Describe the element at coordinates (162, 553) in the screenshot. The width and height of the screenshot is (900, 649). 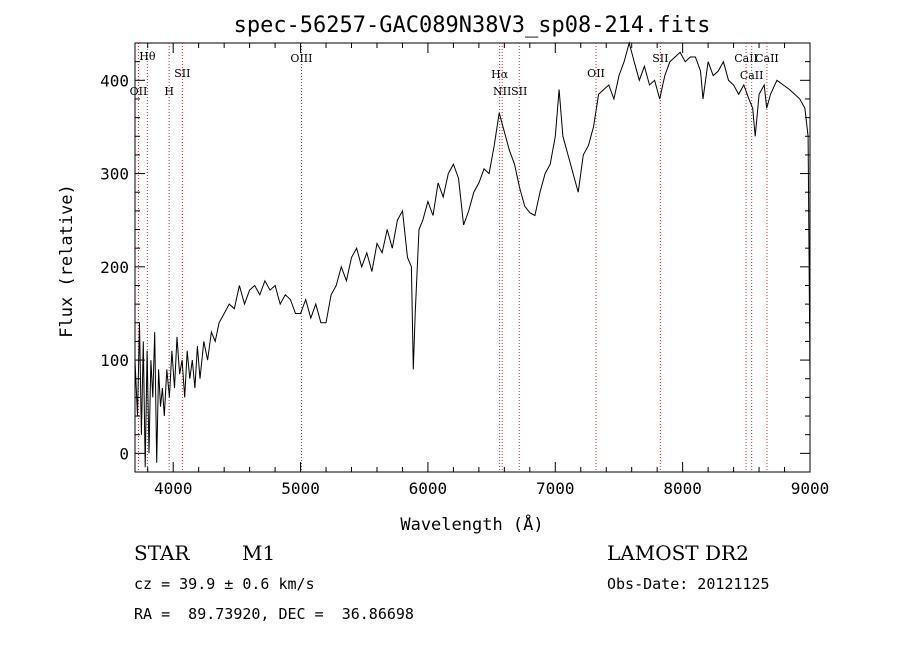
I see `object-type: STAR` at that location.